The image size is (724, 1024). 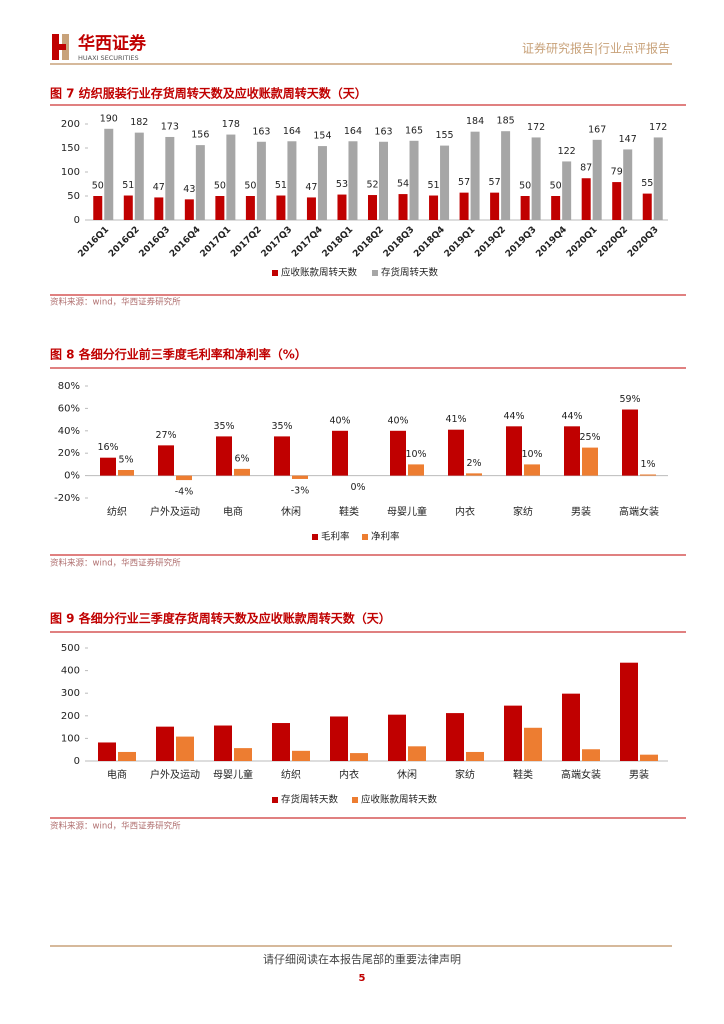 I want to click on y-tick-label: 20%, so click(x=69, y=453).